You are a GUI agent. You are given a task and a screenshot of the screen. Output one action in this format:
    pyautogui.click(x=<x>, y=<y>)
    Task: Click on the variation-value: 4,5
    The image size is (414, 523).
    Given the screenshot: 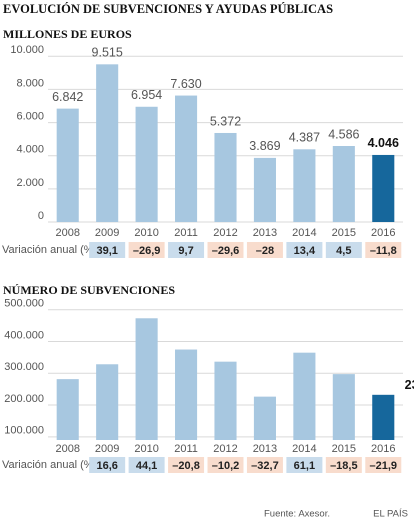 What is the action you would take?
    pyautogui.click(x=343, y=251)
    